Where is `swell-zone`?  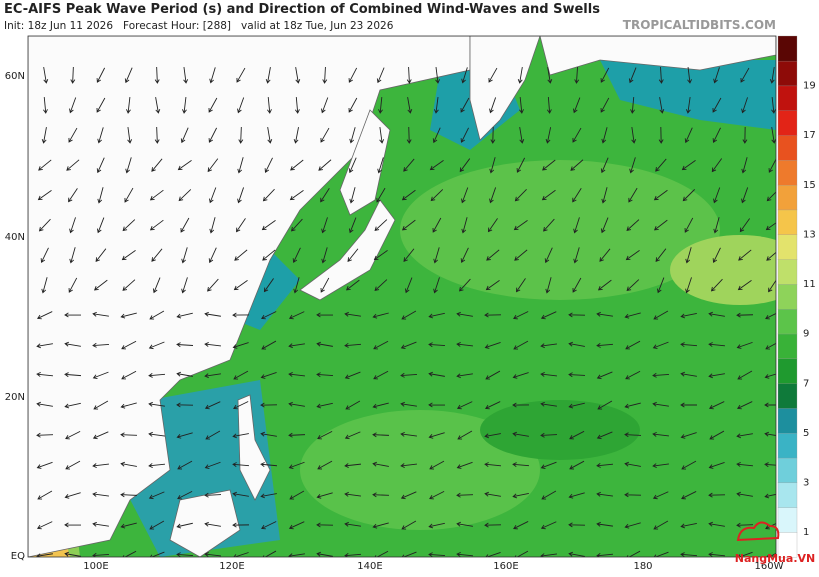
swell-zone is located at coordinates (723, 270).